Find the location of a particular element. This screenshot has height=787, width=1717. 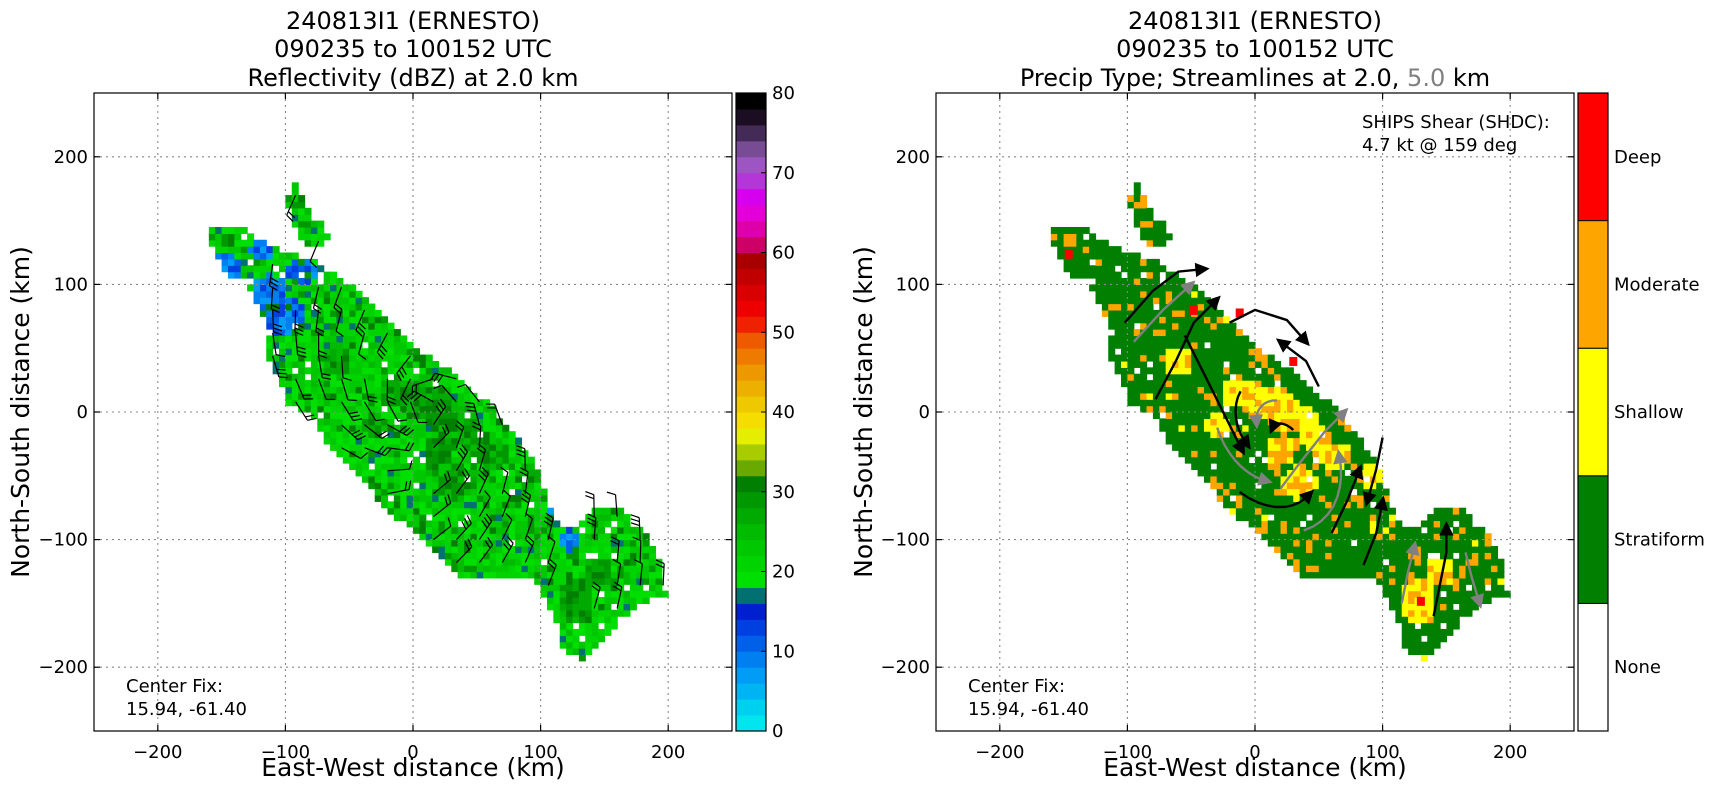

right-title-line-1: 240813I1 (ERNESTO) is located at coordinates (1255, 21).